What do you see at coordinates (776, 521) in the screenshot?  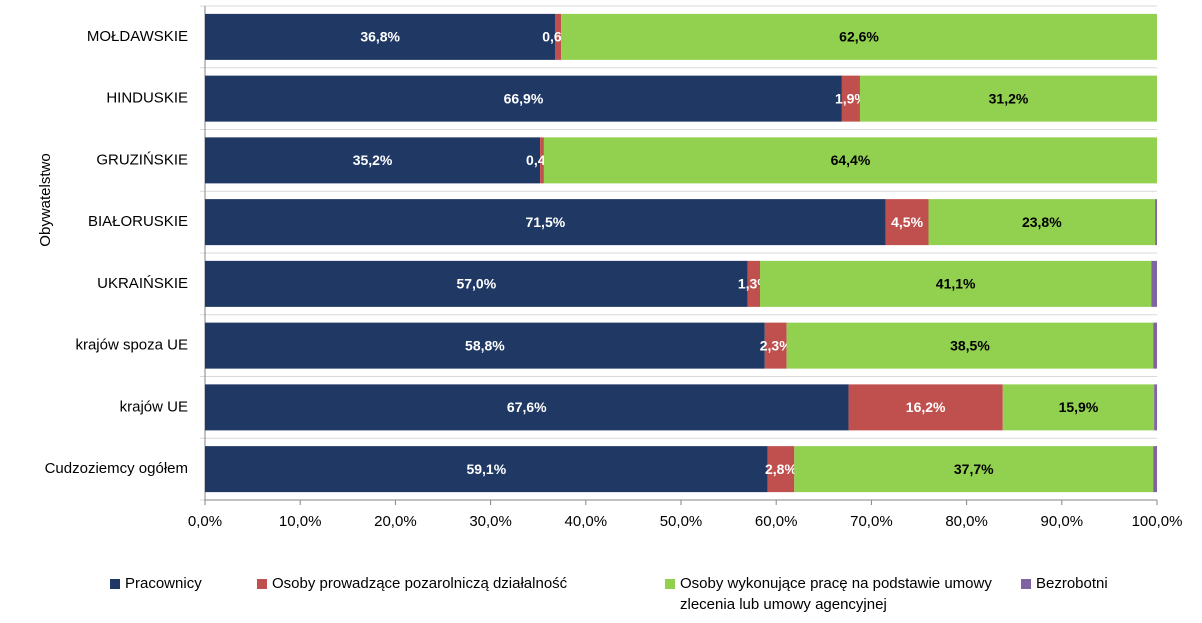 I see `x-tick-label: 60,0%` at bounding box center [776, 521].